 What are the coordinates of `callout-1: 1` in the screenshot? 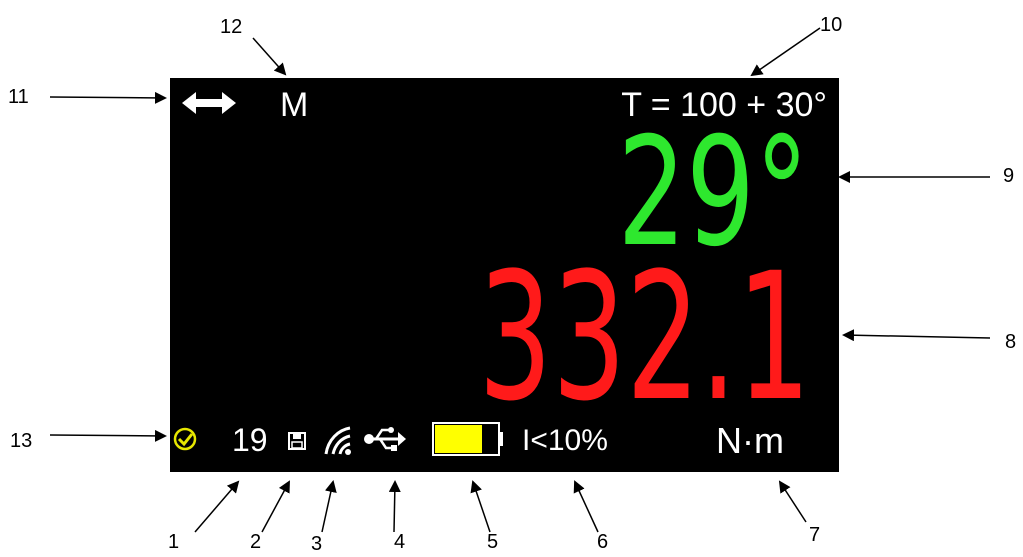 It's located at (174, 542).